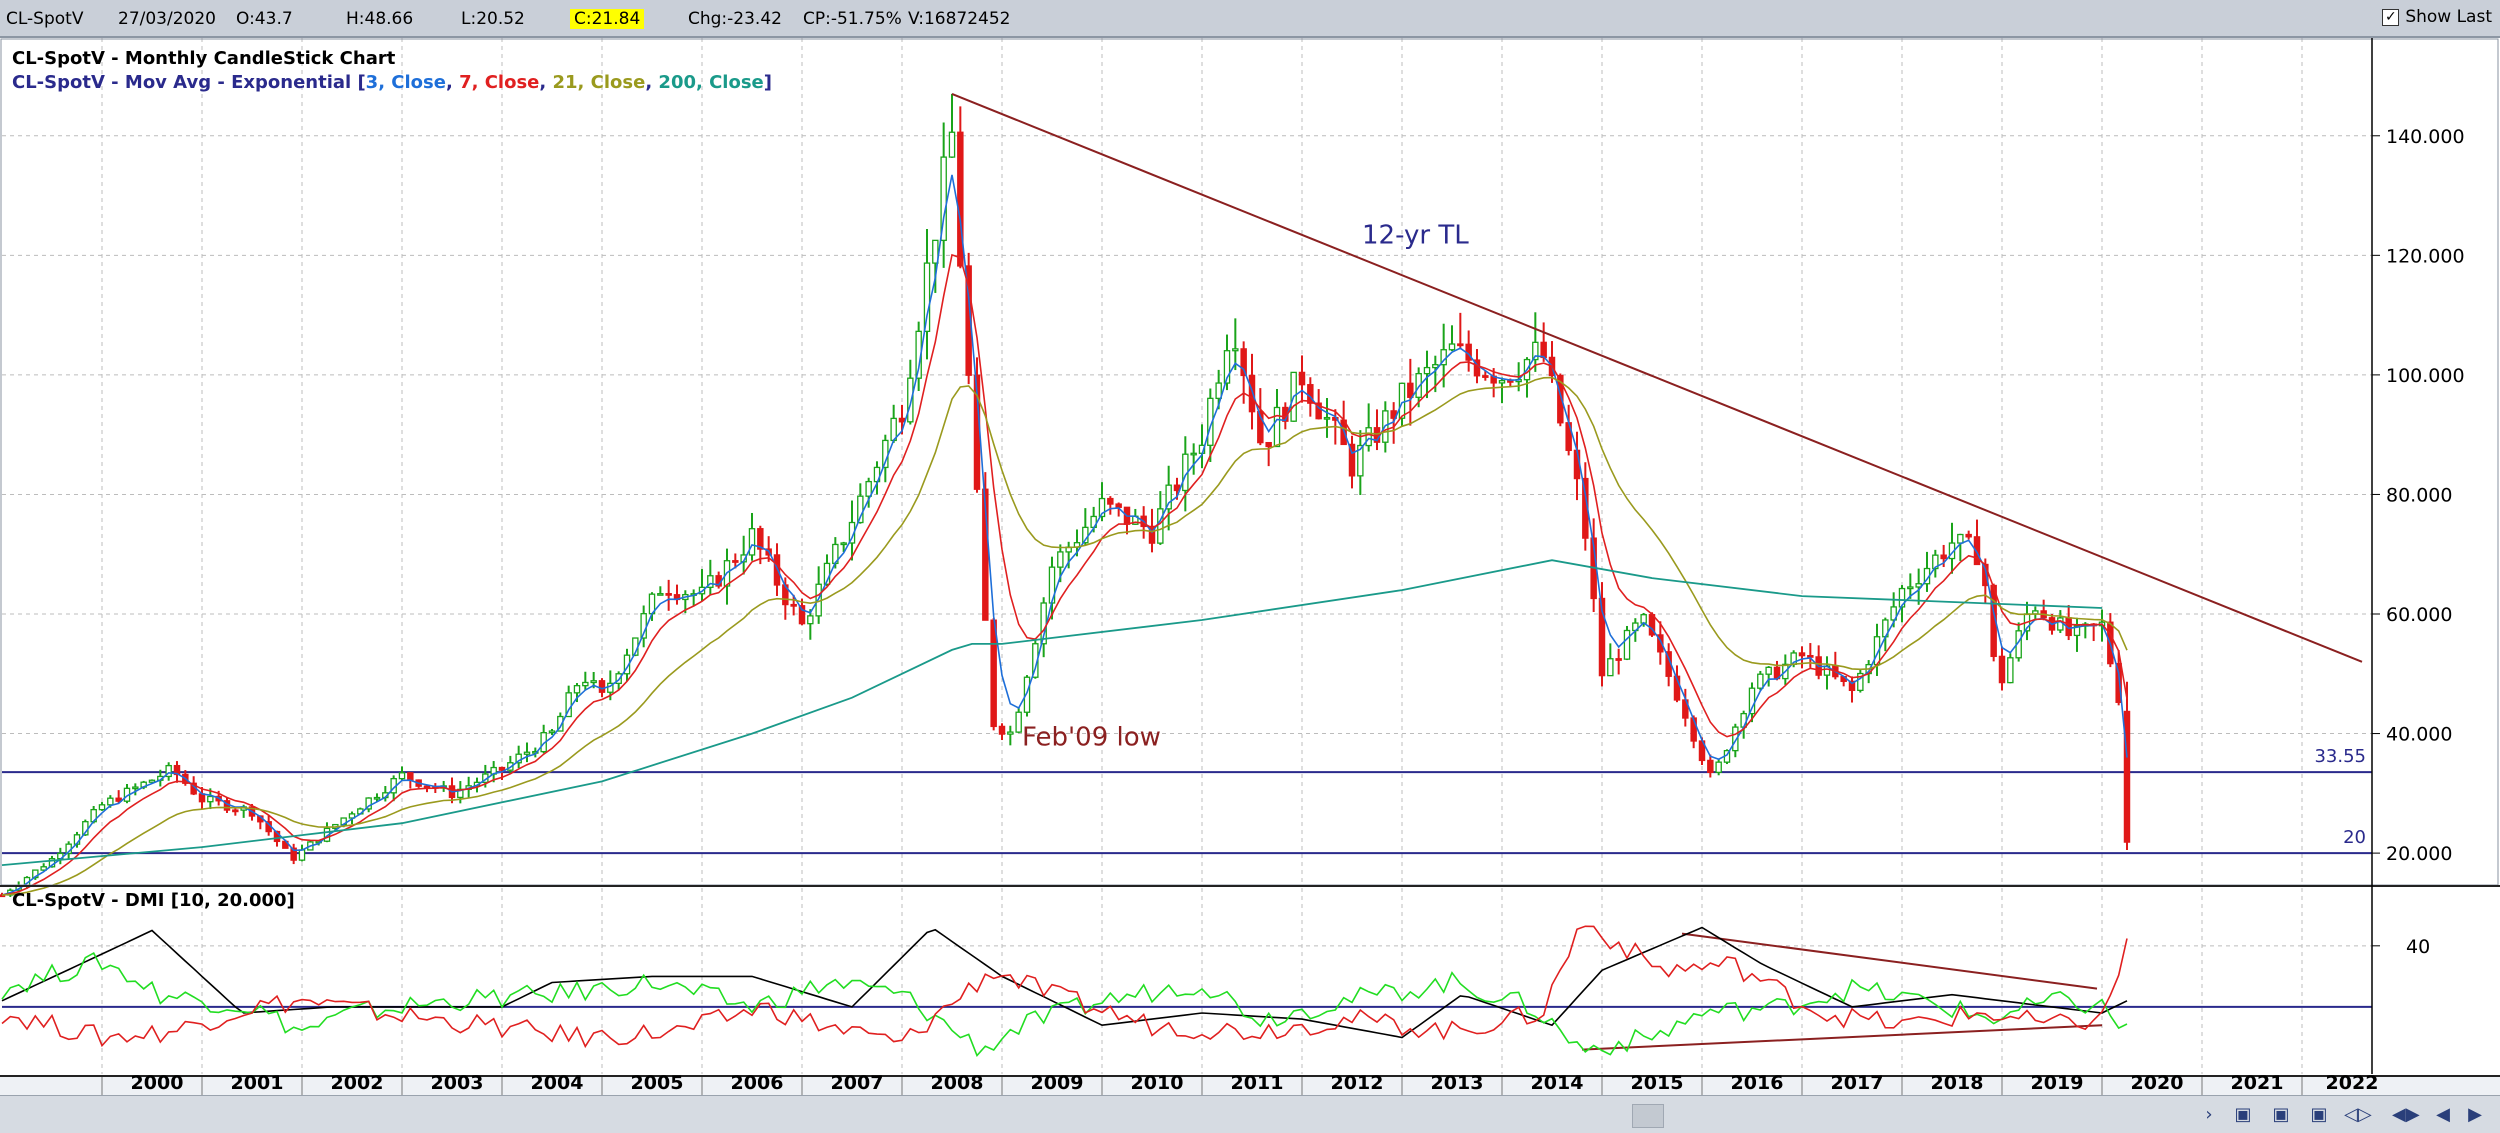  Describe the element at coordinates (2243, 1114) in the screenshot. I see `zoom-out-icon: ▣` at that location.